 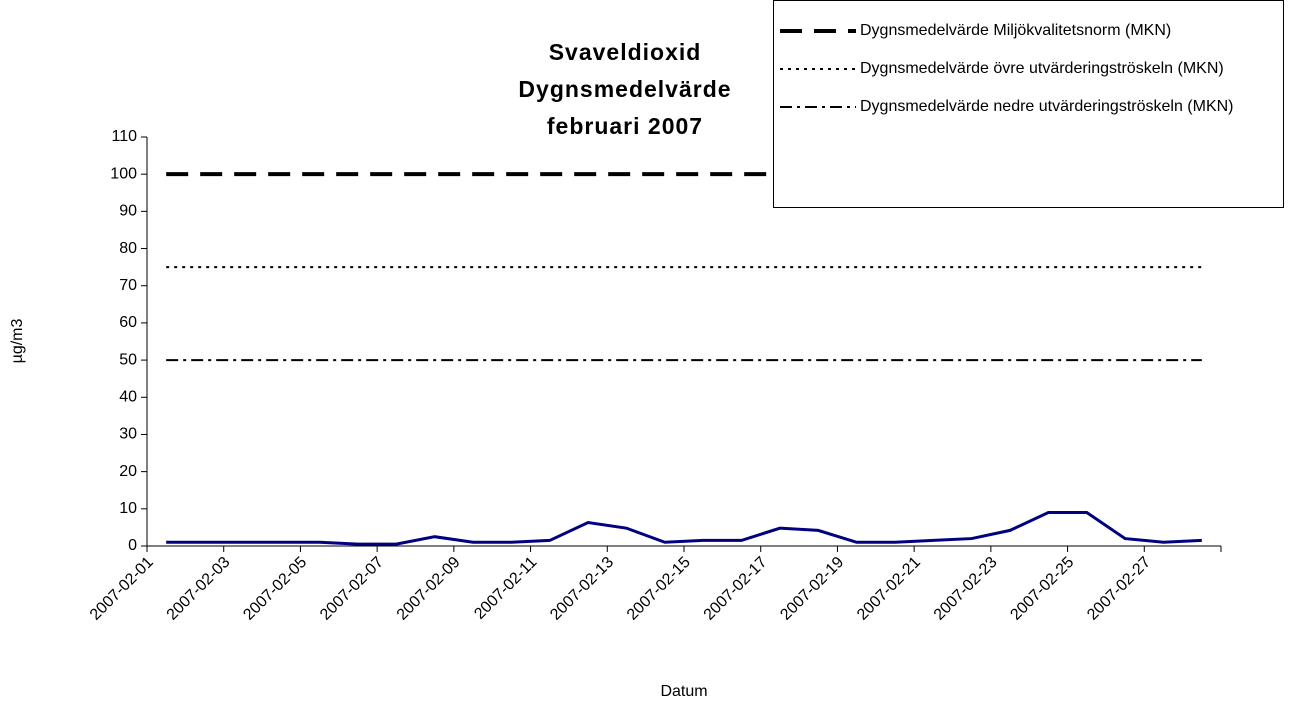 What do you see at coordinates (128, 471) in the screenshot?
I see `y-tick-label: 20` at bounding box center [128, 471].